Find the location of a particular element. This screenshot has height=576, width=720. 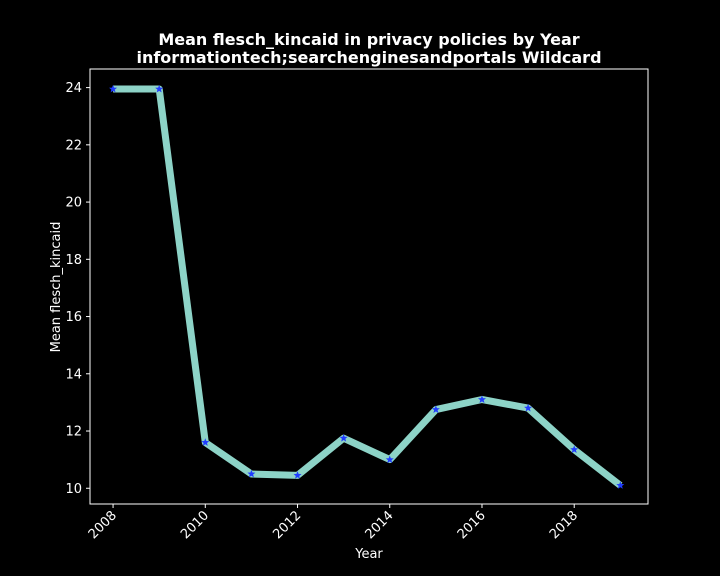

y-tick-label: 10 is located at coordinates (73, 489).